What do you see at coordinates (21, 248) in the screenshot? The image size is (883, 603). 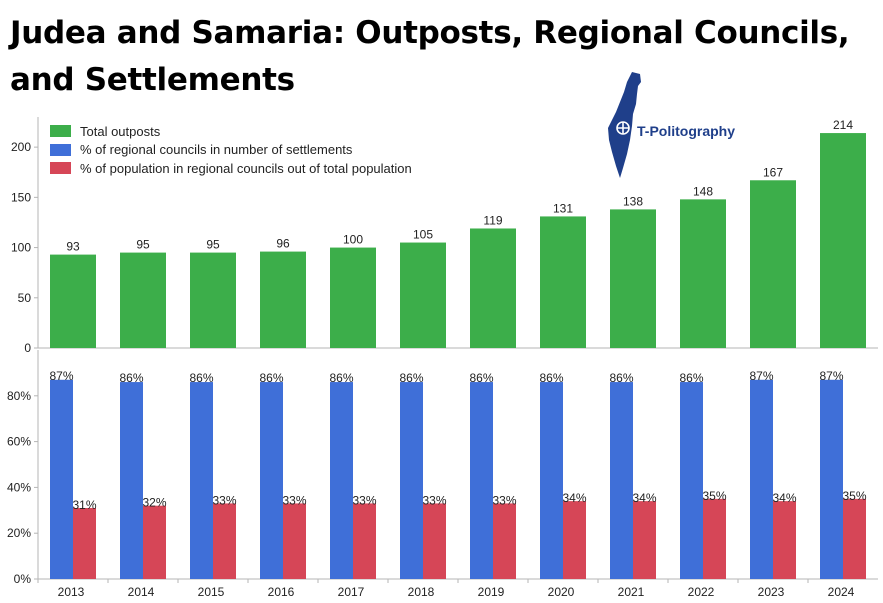 I see `top-y-tick-label: 100` at bounding box center [21, 248].